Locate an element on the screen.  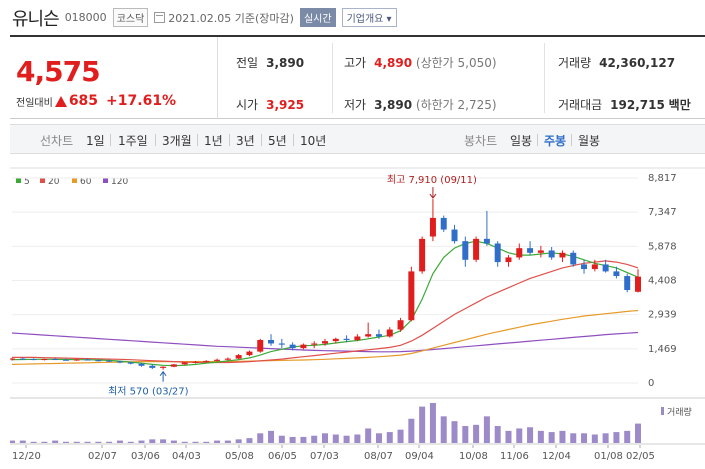
range-3y: 3년 is located at coordinates (245, 141).